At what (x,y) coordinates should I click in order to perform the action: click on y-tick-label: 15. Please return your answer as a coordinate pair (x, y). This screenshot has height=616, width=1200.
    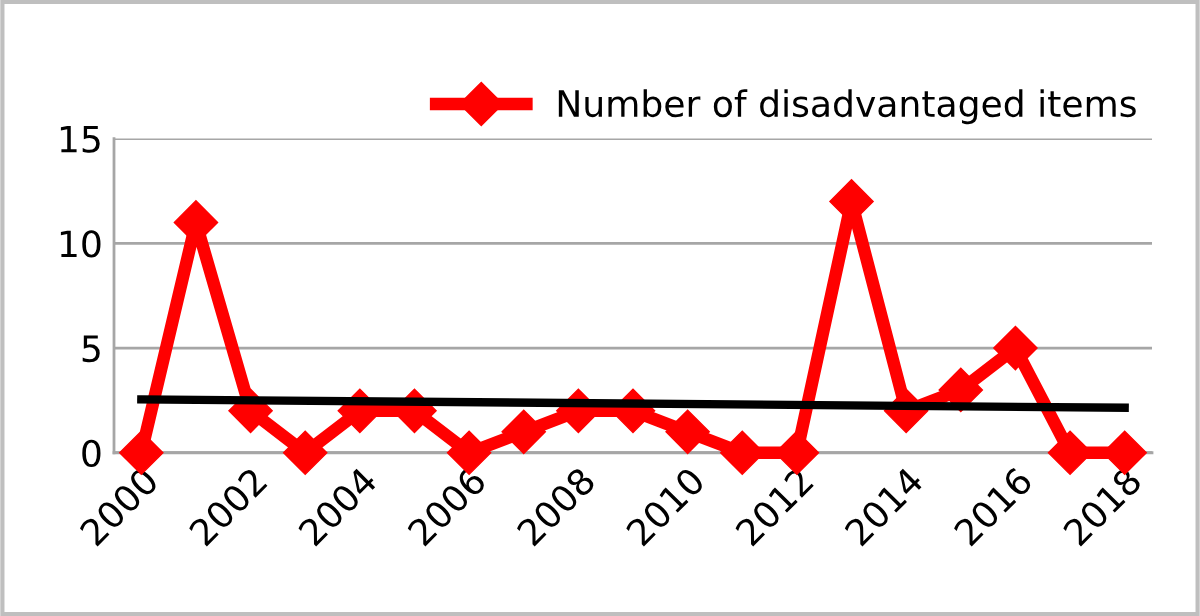
    Looking at the image, I should click on (80, 139).